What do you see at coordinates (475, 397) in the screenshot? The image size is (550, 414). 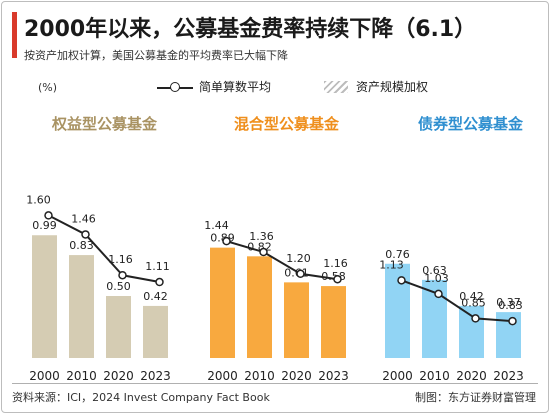 I see `footer-credit: 制图：东方证券财富管理` at bounding box center [475, 397].